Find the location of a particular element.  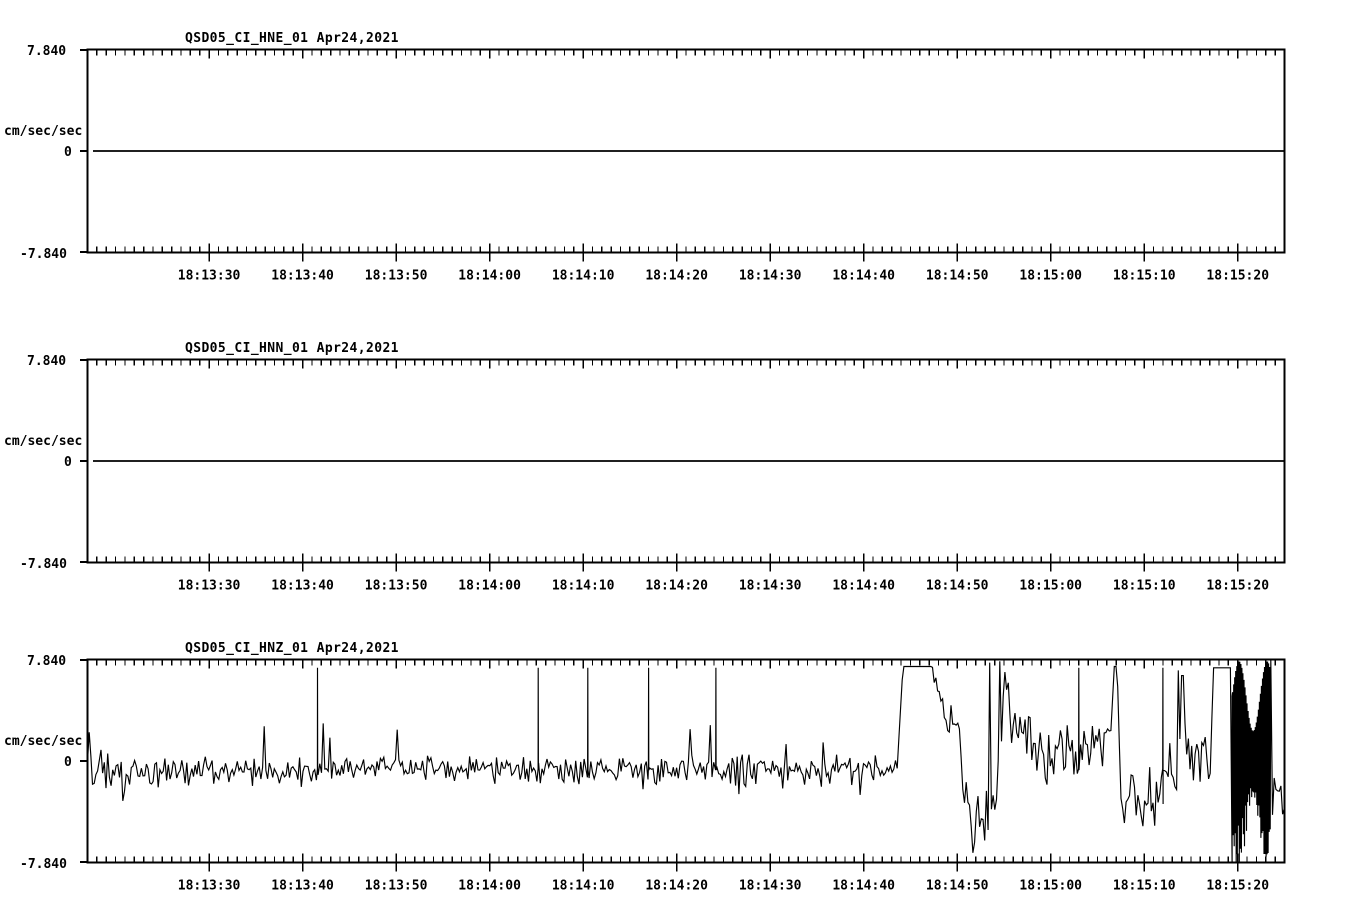

panel-hne-title: QSD05_CI_HNE_01 Apr24,2021 is located at coordinates (292, 38).